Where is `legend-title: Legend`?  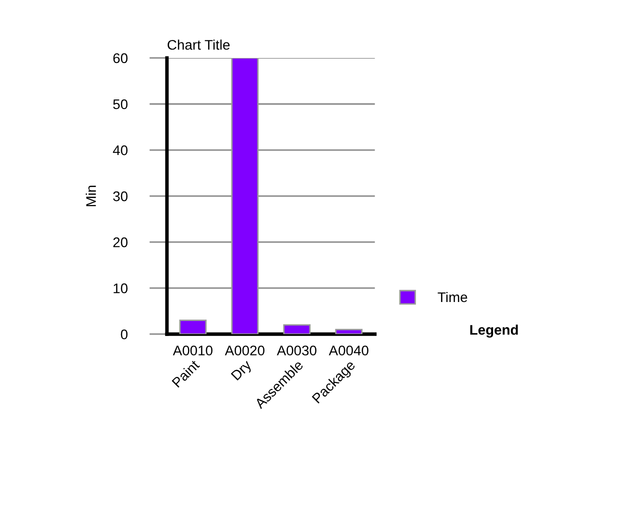 legend-title: Legend is located at coordinates (494, 331).